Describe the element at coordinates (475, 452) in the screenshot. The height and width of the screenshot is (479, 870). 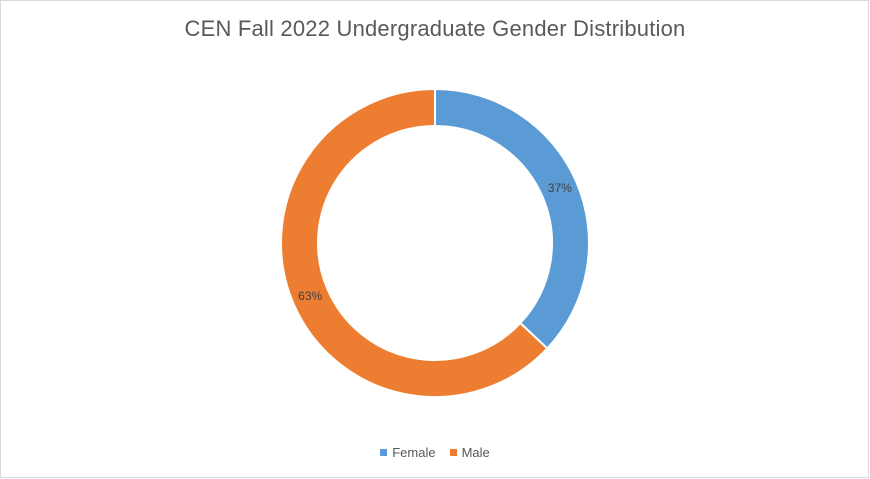
I see `legend-label-male: Male` at that location.